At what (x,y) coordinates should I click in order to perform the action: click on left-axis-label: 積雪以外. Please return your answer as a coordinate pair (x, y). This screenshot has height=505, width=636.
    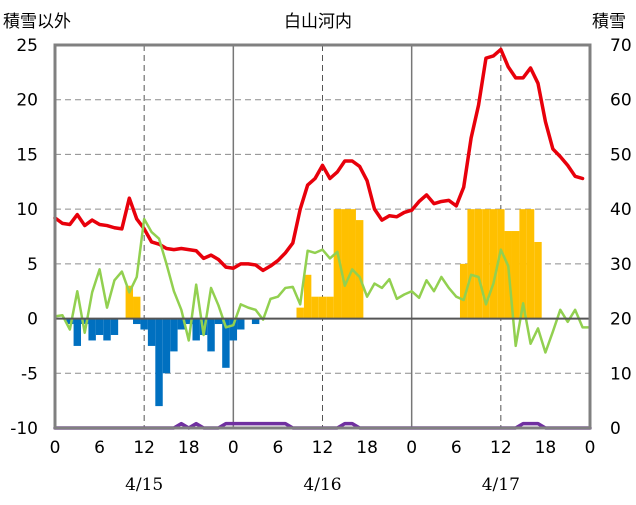
    Looking at the image, I should click on (37, 22).